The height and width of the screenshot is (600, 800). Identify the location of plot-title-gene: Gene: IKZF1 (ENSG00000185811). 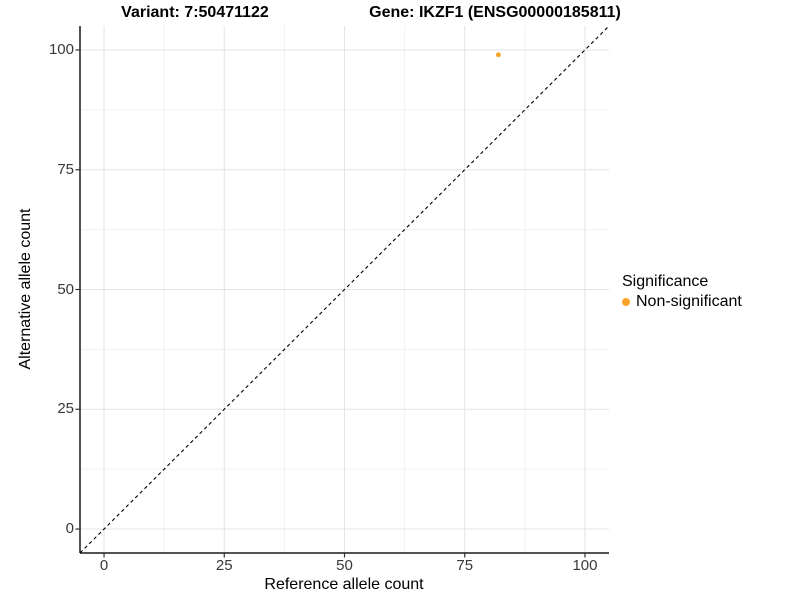
(495, 12).